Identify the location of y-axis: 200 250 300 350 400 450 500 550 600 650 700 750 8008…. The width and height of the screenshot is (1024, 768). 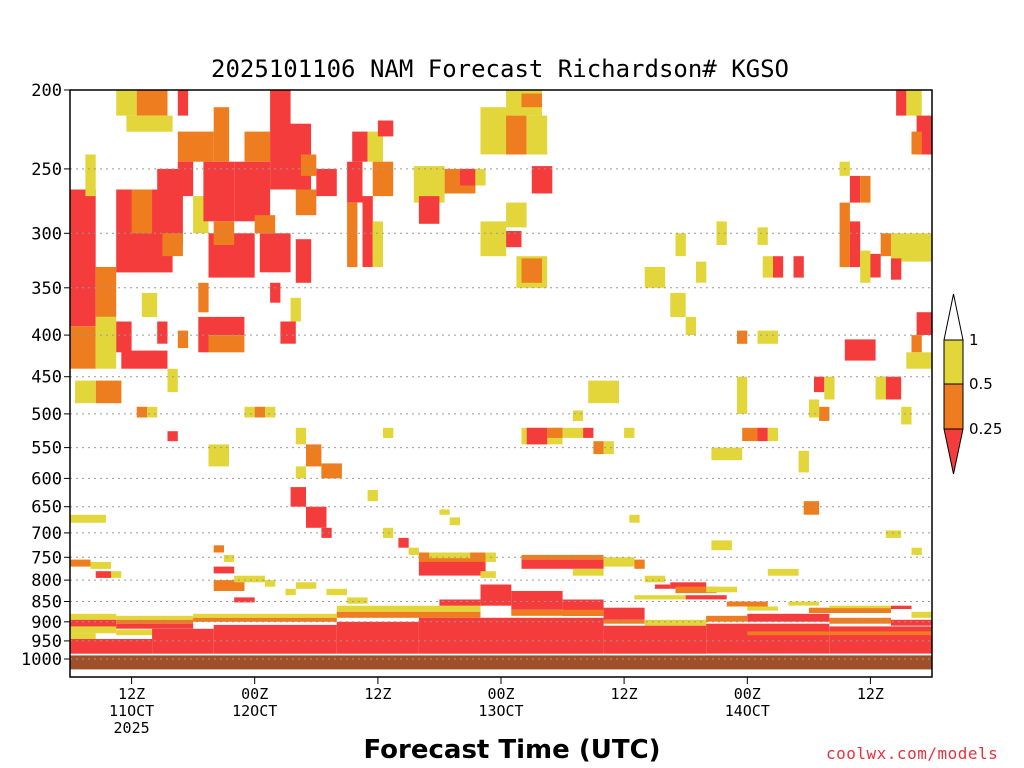
(45, 375).